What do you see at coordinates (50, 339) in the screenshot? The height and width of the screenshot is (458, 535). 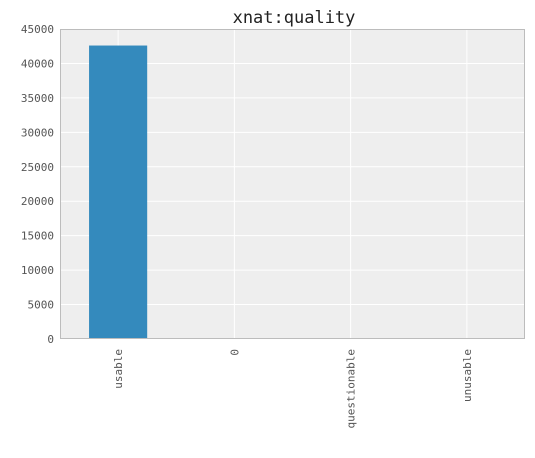 I see `y-tick-label: 0` at bounding box center [50, 339].